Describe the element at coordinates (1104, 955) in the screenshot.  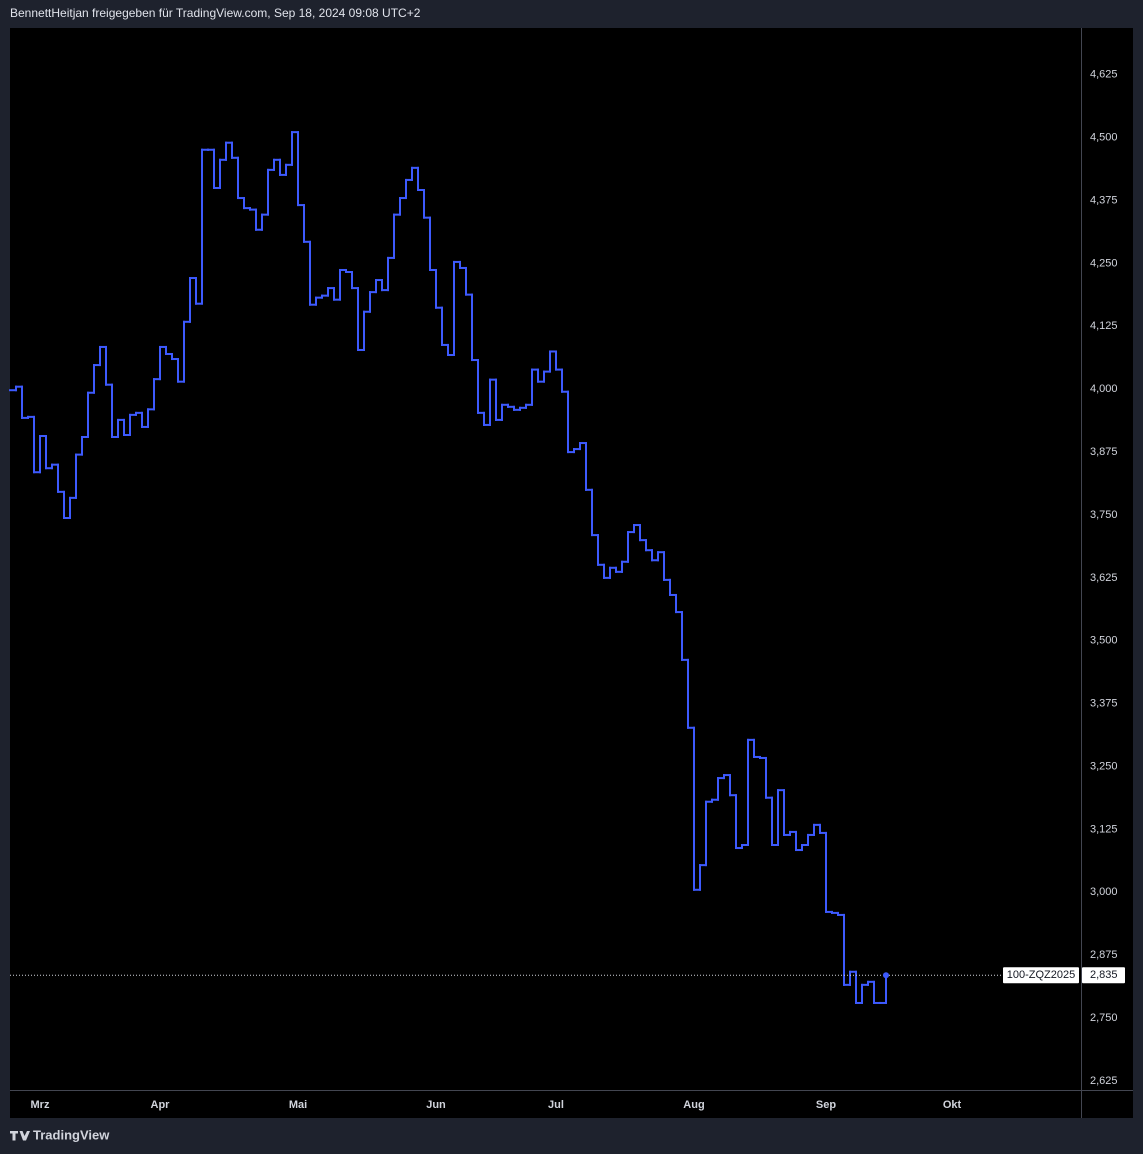
I see `y-tick-label: 2,875` at that location.